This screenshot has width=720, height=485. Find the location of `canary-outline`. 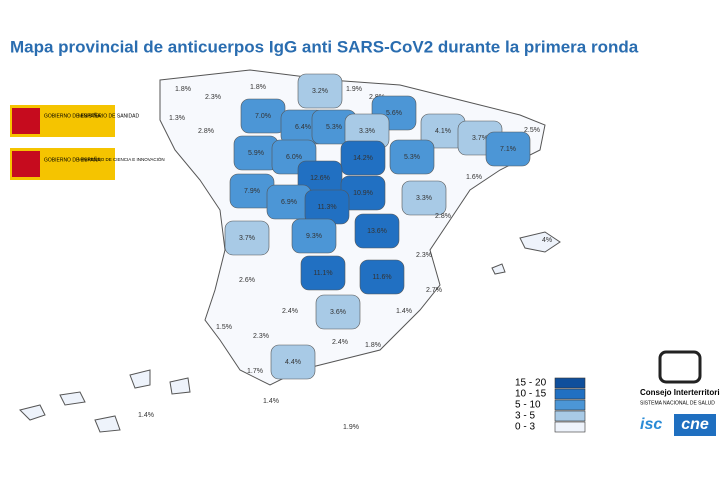

canary-outline is located at coordinates (105, 401).